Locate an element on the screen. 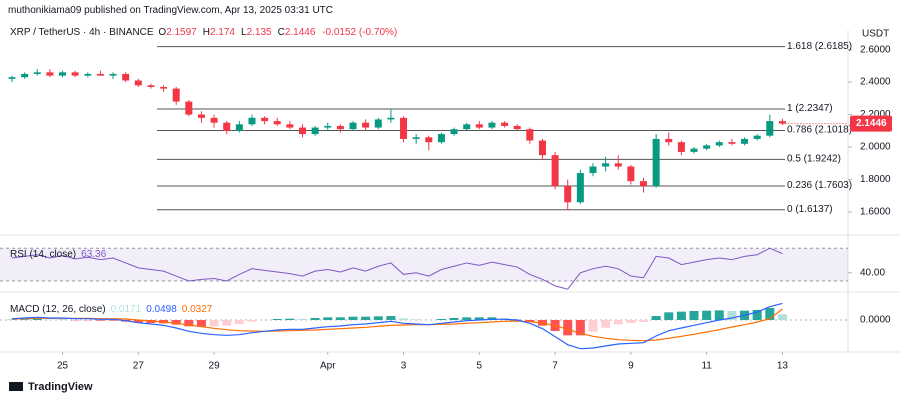 The image size is (900, 400). fib-label: 0 (1.6137) is located at coordinates (810, 209).